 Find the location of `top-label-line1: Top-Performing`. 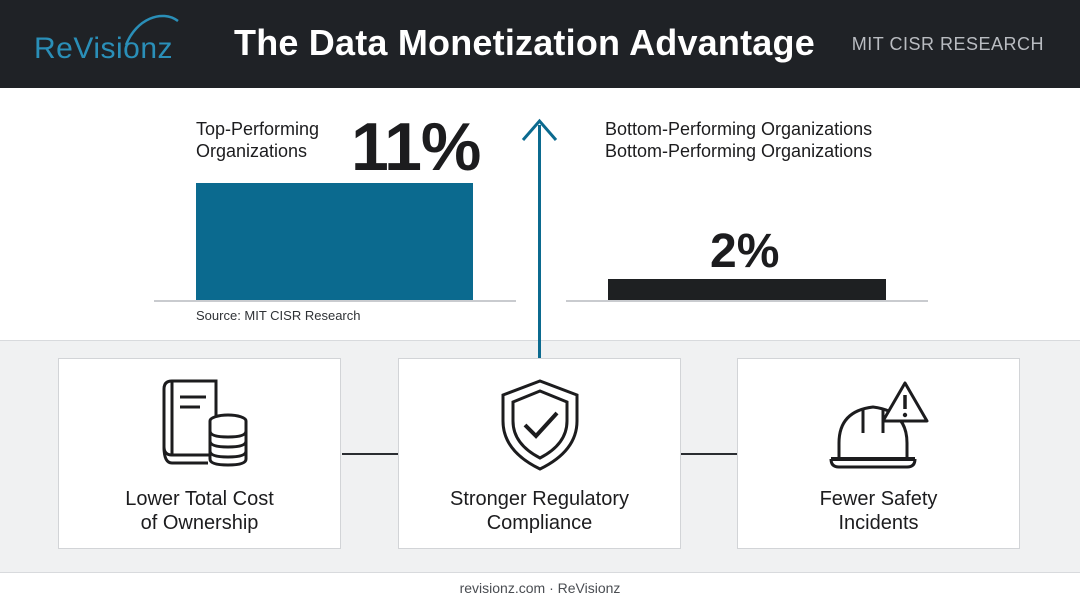

top-label-line1: Top-Performing is located at coordinates (258, 129).